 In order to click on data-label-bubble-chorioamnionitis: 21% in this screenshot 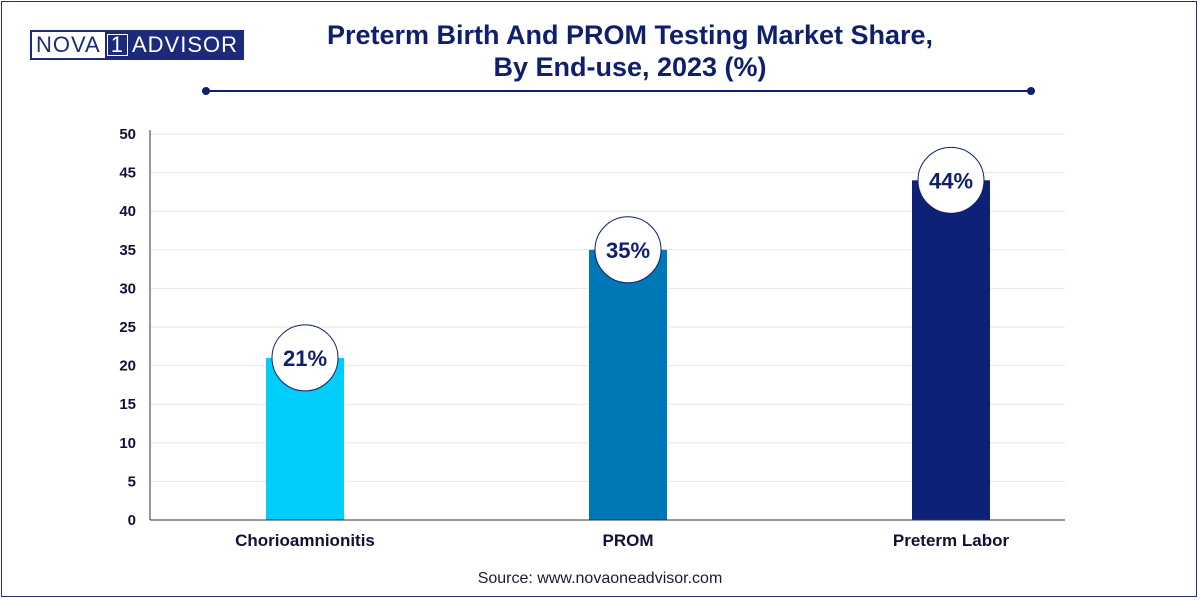, I will do `click(305, 358)`.